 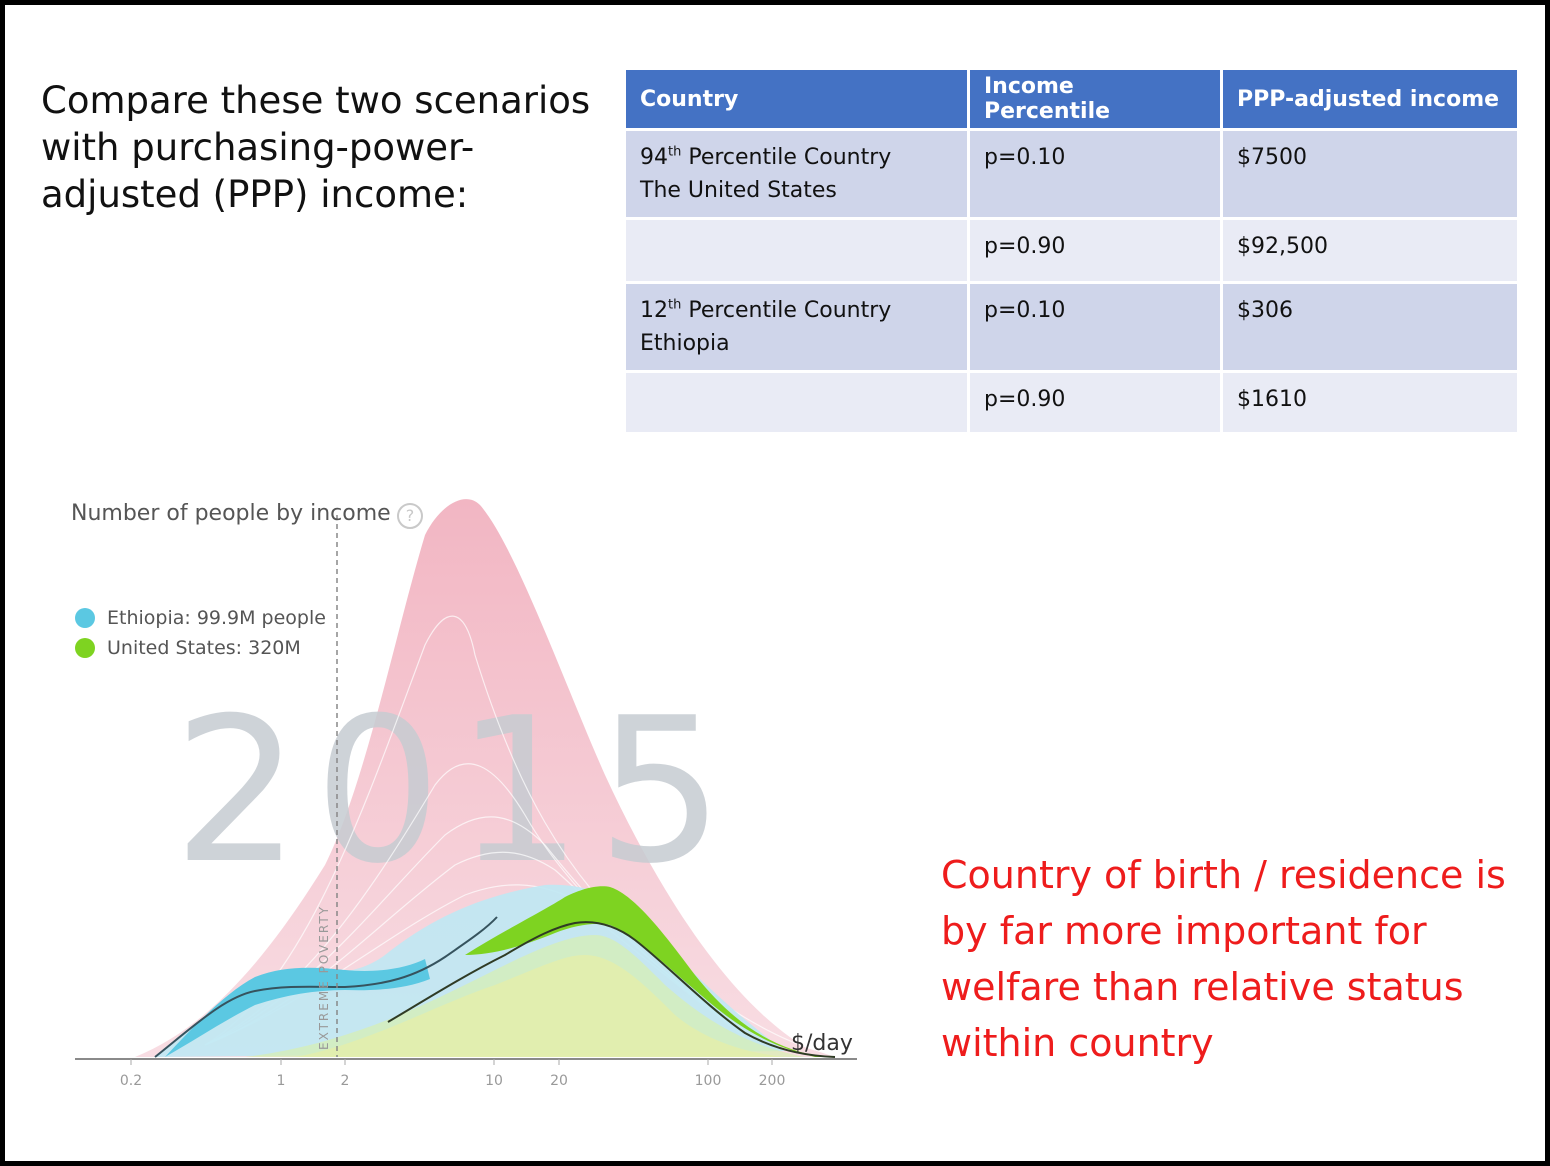 I want to click on header-country: Country, so click(x=796, y=99).